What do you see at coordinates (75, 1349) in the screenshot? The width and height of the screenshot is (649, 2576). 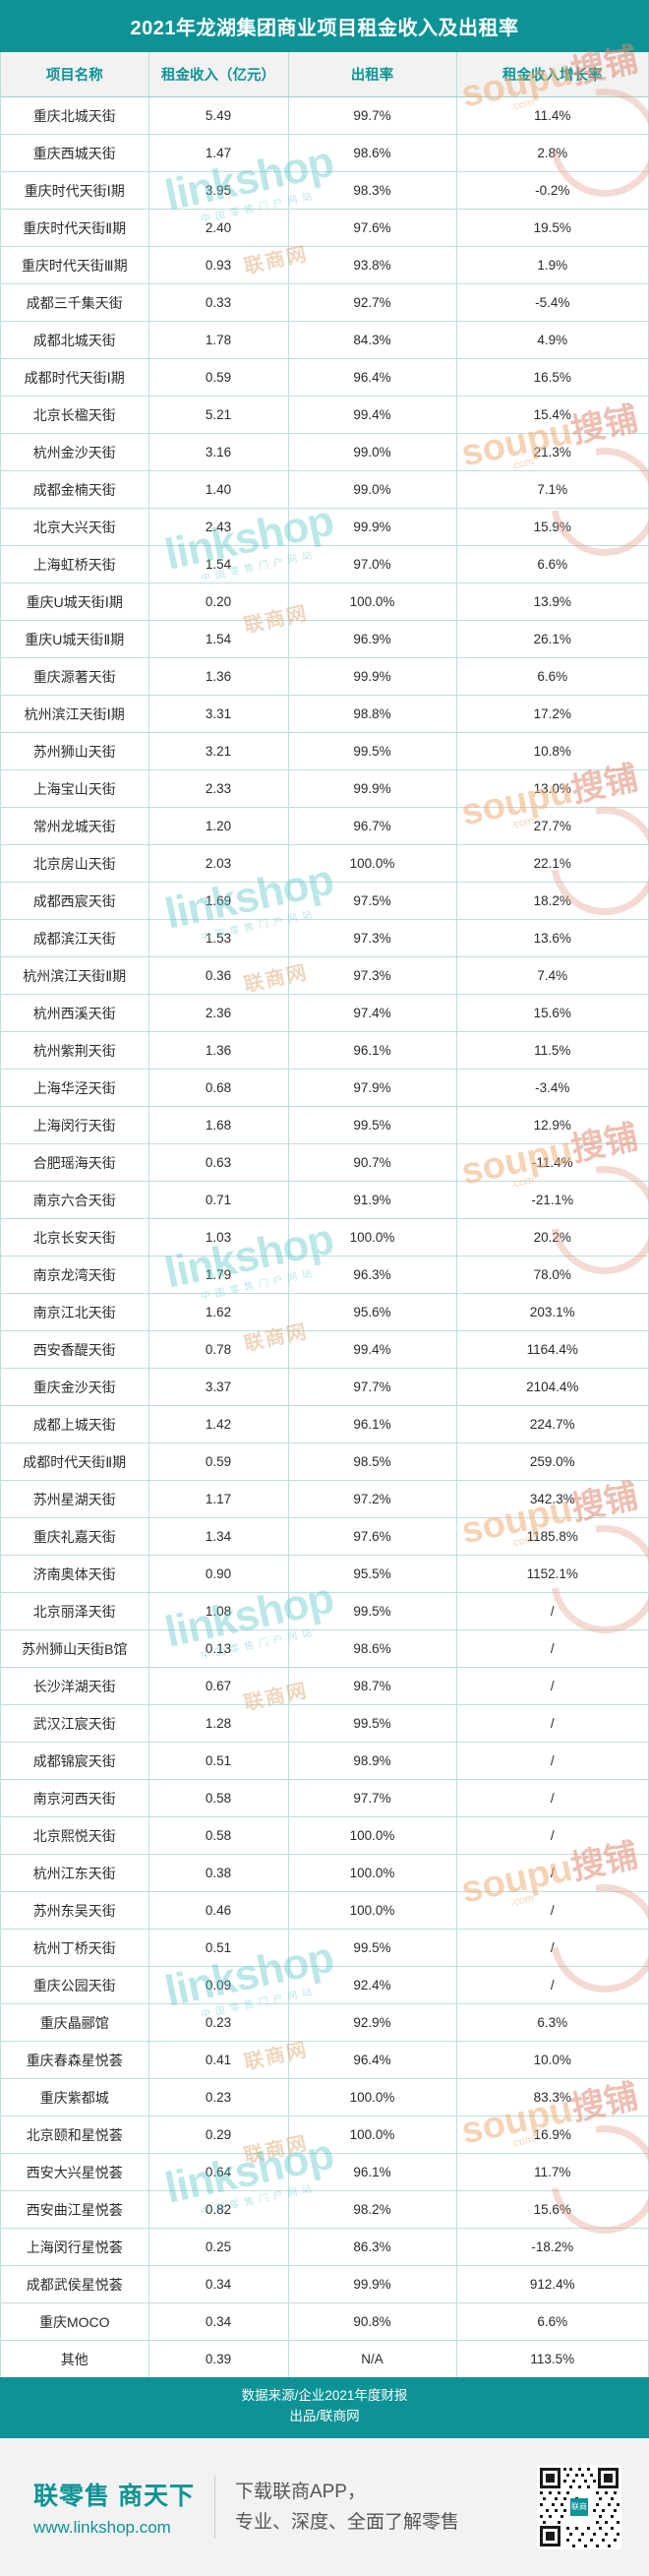 I see `cell-project-name: 西安香醍天街` at bounding box center [75, 1349].